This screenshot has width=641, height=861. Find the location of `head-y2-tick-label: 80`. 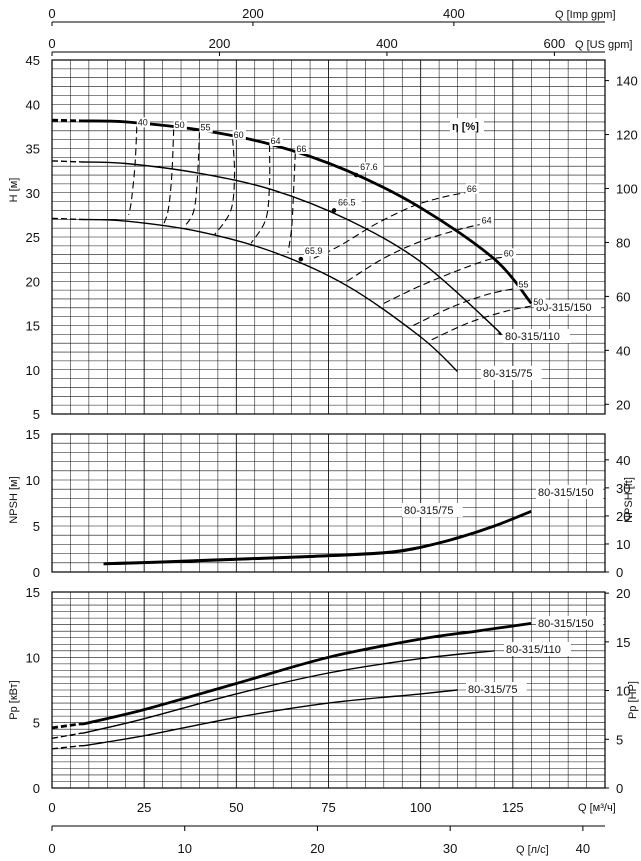

head-y2-tick-label: 80 is located at coordinates (623, 242).